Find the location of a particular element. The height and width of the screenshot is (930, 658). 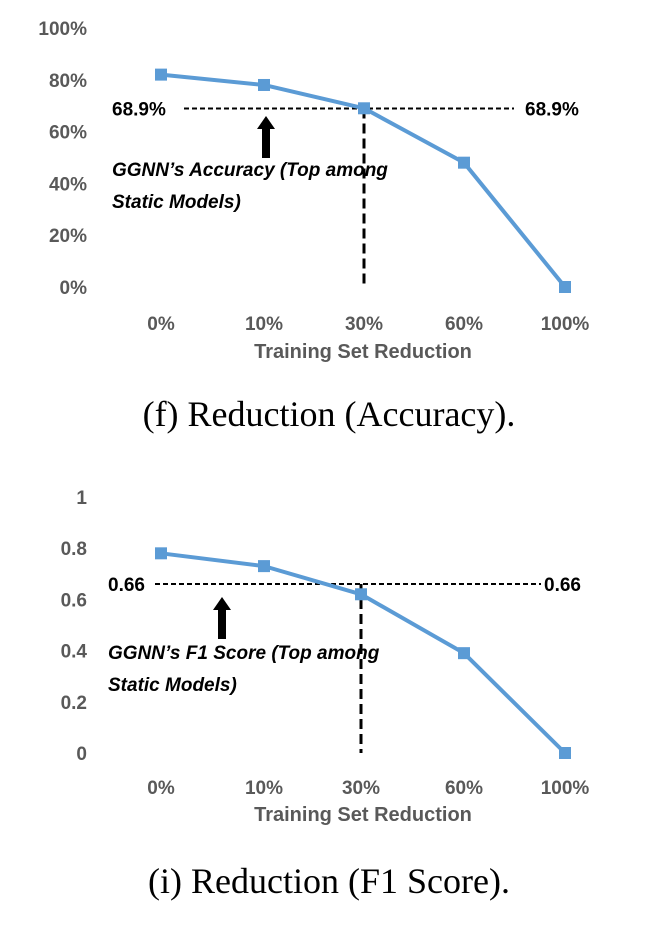

f1-caption: (i) Reduction (F1 Score). is located at coordinates (329, 881).